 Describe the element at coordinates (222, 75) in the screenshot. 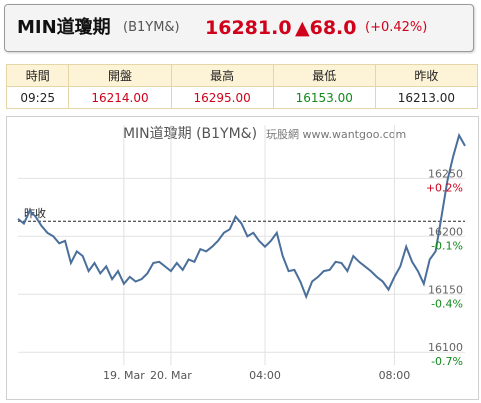

I see `column-header: 最高` at that location.